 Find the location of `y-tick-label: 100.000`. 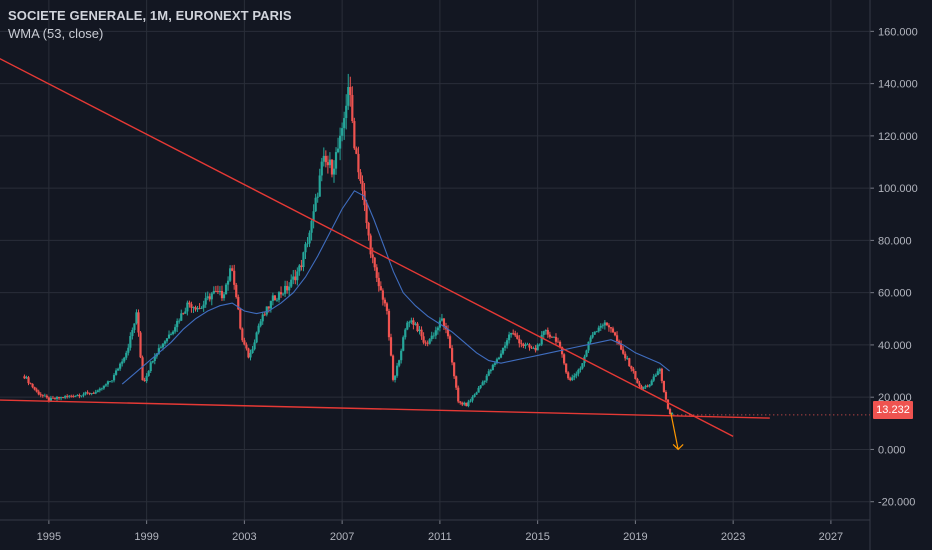

y-tick-label: 100.000 is located at coordinates (898, 189).